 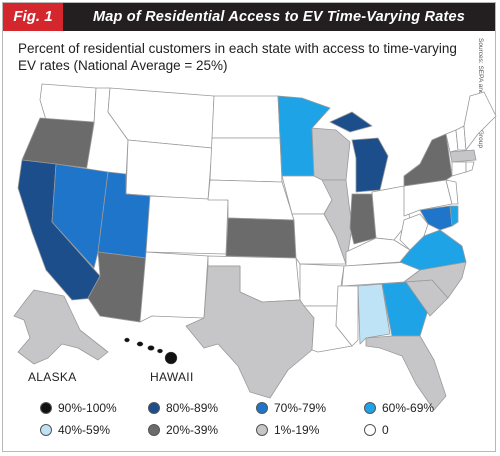 What do you see at coordinates (174, 287) in the screenshot?
I see `state-new-mexico` at bounding box center [174, 287].